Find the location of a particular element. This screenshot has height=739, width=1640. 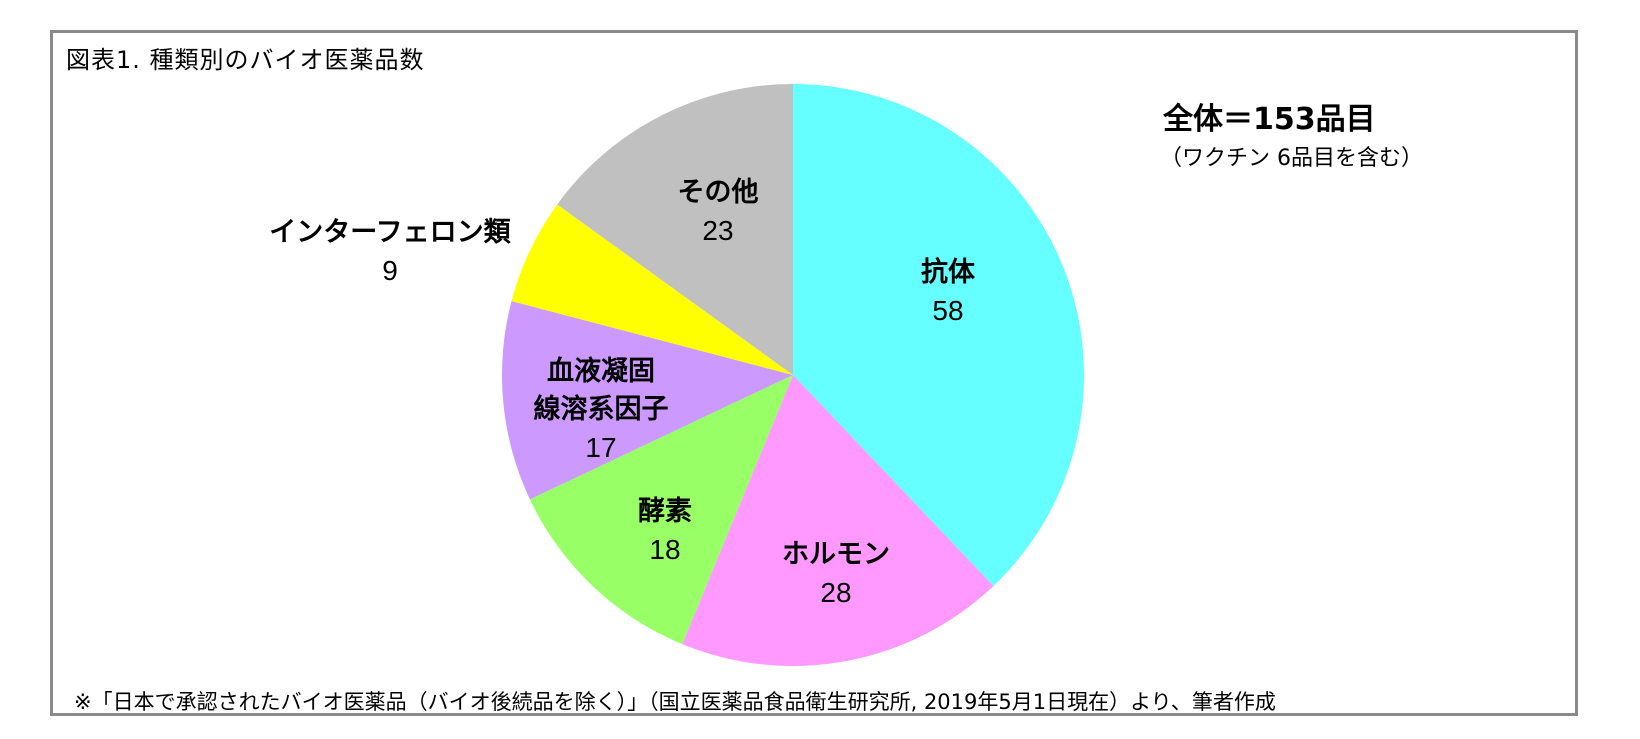

chart-title: 図表1. 種類別のバイオ医薬品数 is located at coordinates (245, 60).